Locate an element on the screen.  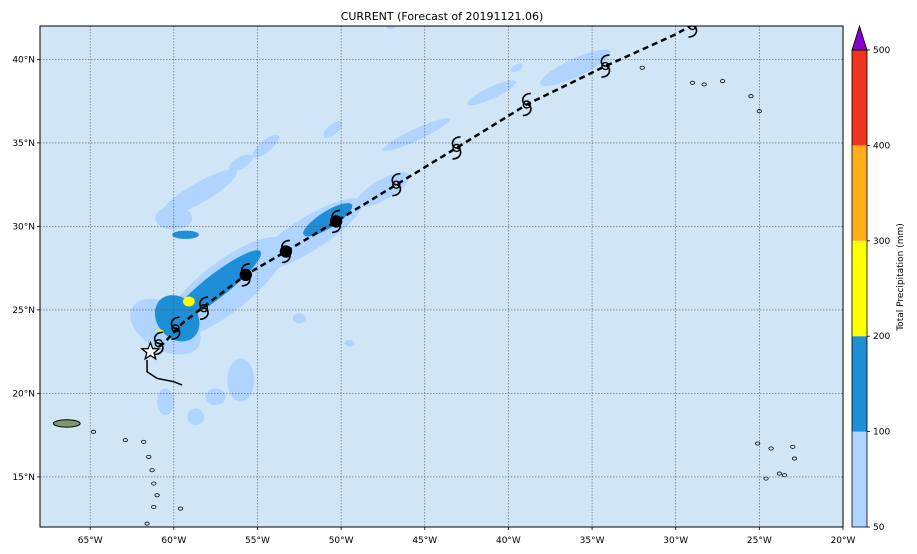
colorbar-tick-label: 500 is located at coordinates (881, 51).